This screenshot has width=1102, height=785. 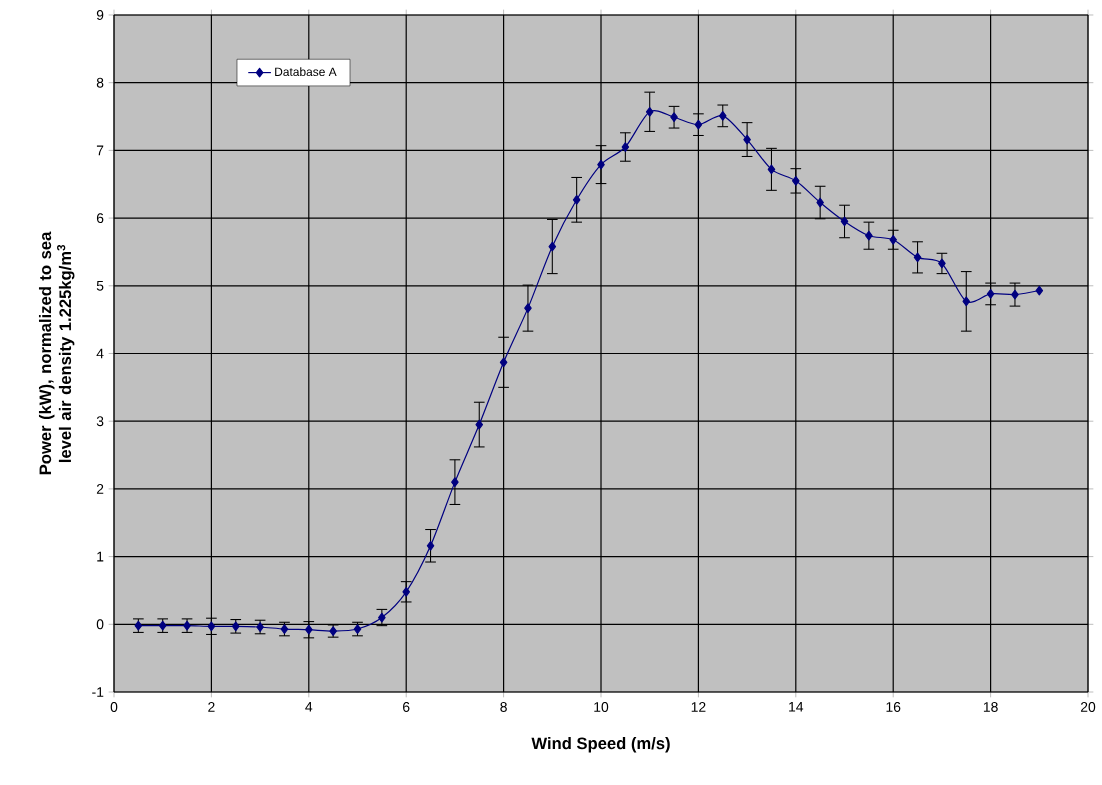 What do you see at coordinates (796, 707) in the screenshot?
I see `x-tick-label: 14` at bounding box center [796, 707].